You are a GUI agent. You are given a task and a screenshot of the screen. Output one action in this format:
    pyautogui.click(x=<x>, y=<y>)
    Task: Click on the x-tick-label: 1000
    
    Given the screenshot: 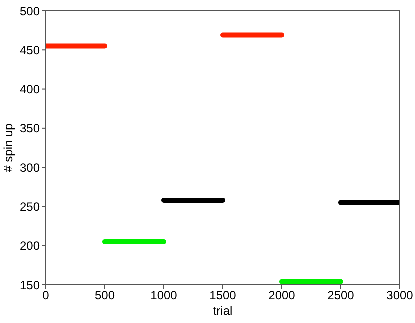 What is the action you would take?
    pyautogui.click(x=164, y=295)
    